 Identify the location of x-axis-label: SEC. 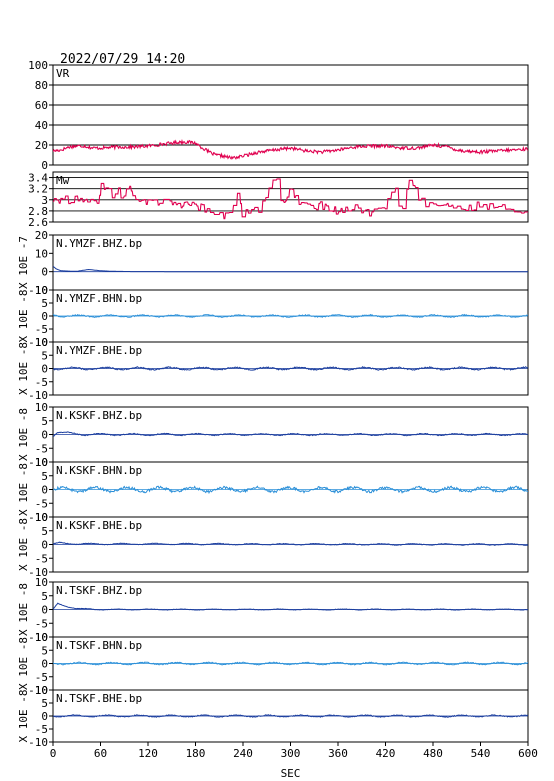
(291, 773).